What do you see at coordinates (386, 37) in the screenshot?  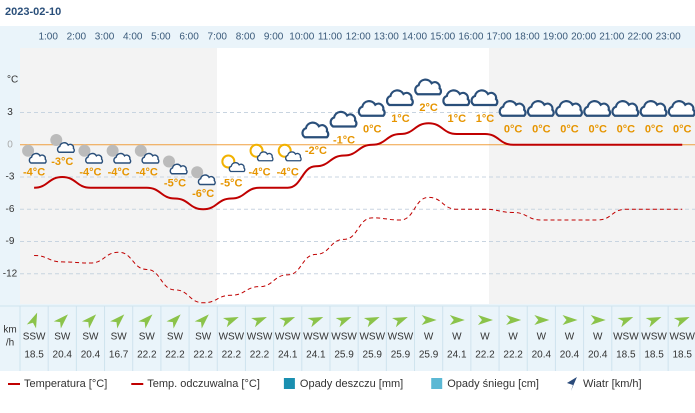 I see `hour-label: 13:00` at bounding box center [386, 37].